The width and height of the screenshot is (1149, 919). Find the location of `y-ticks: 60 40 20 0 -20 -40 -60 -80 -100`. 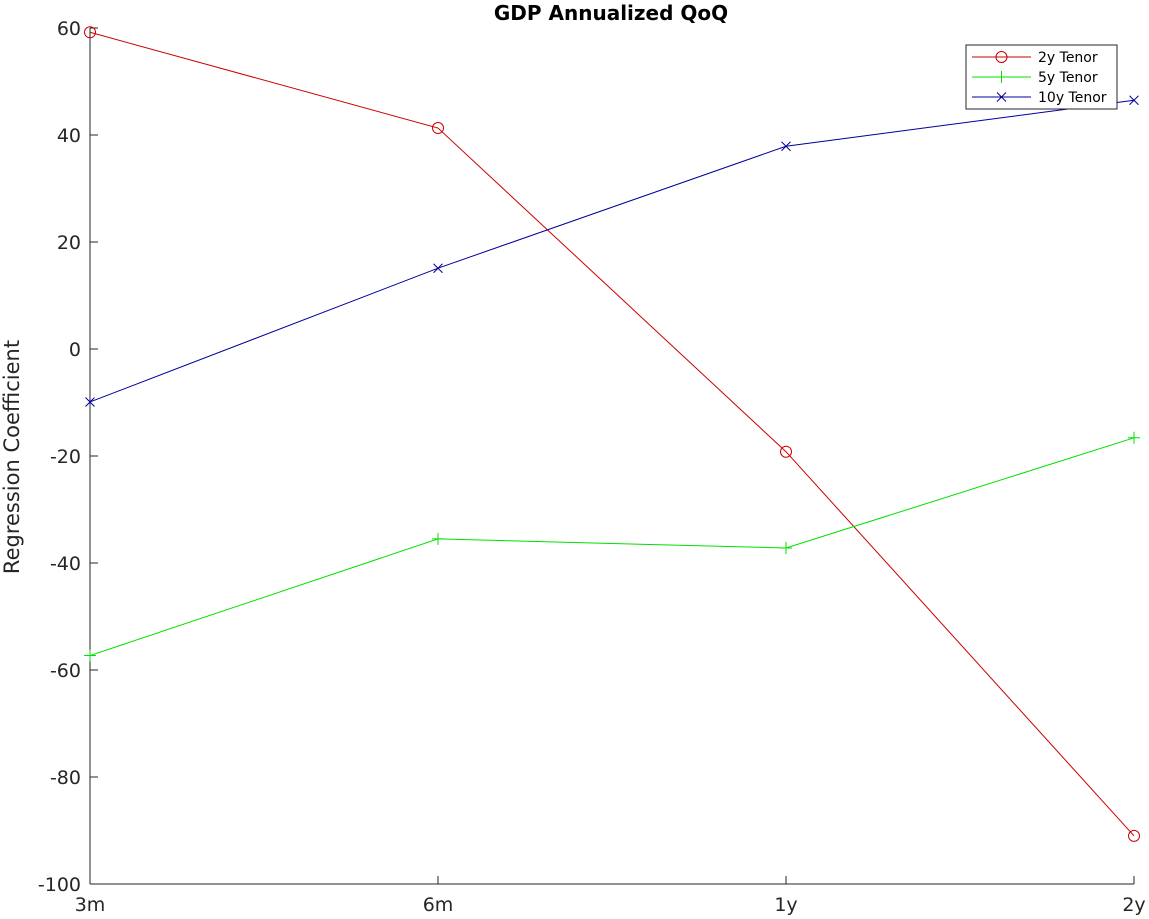

y-ticks: 60 40 20 0 -20 -40 -60 -80 -100 is located at coordinates (68, 457).